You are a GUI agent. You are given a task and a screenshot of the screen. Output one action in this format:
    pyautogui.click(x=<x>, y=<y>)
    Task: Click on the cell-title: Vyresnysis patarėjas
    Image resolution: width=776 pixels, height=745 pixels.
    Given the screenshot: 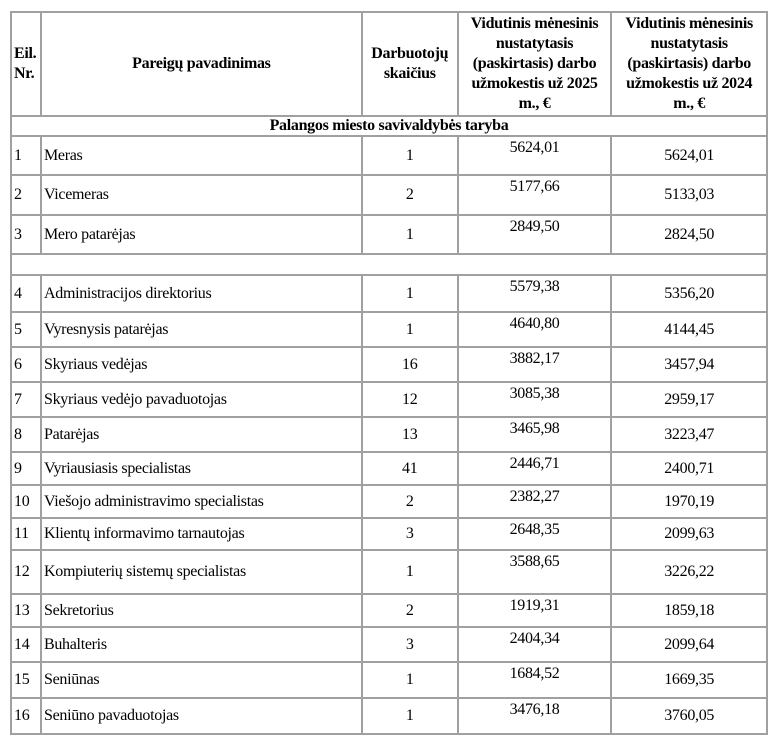 What is the action you would take?
    pyautogui.click(x=201, y=329)
    